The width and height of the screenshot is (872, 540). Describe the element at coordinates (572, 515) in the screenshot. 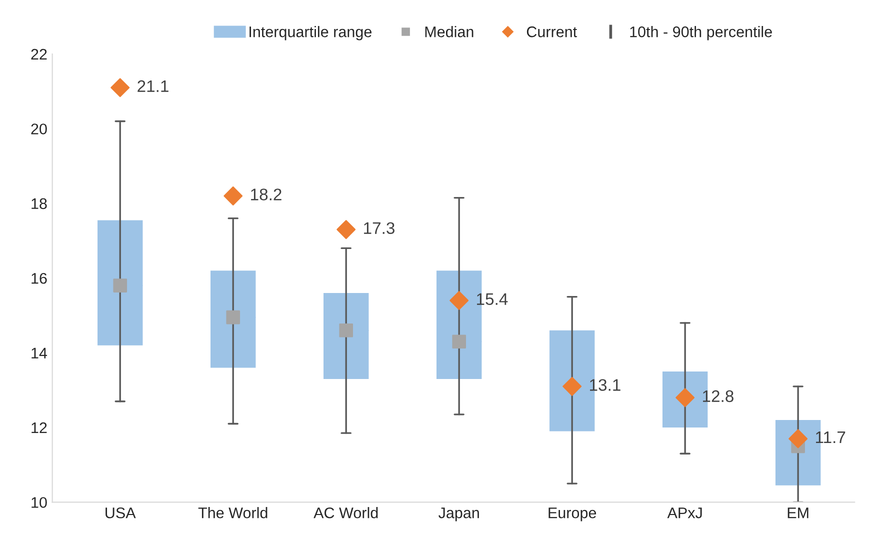

I see `x-tick-label: Europe` at that location.